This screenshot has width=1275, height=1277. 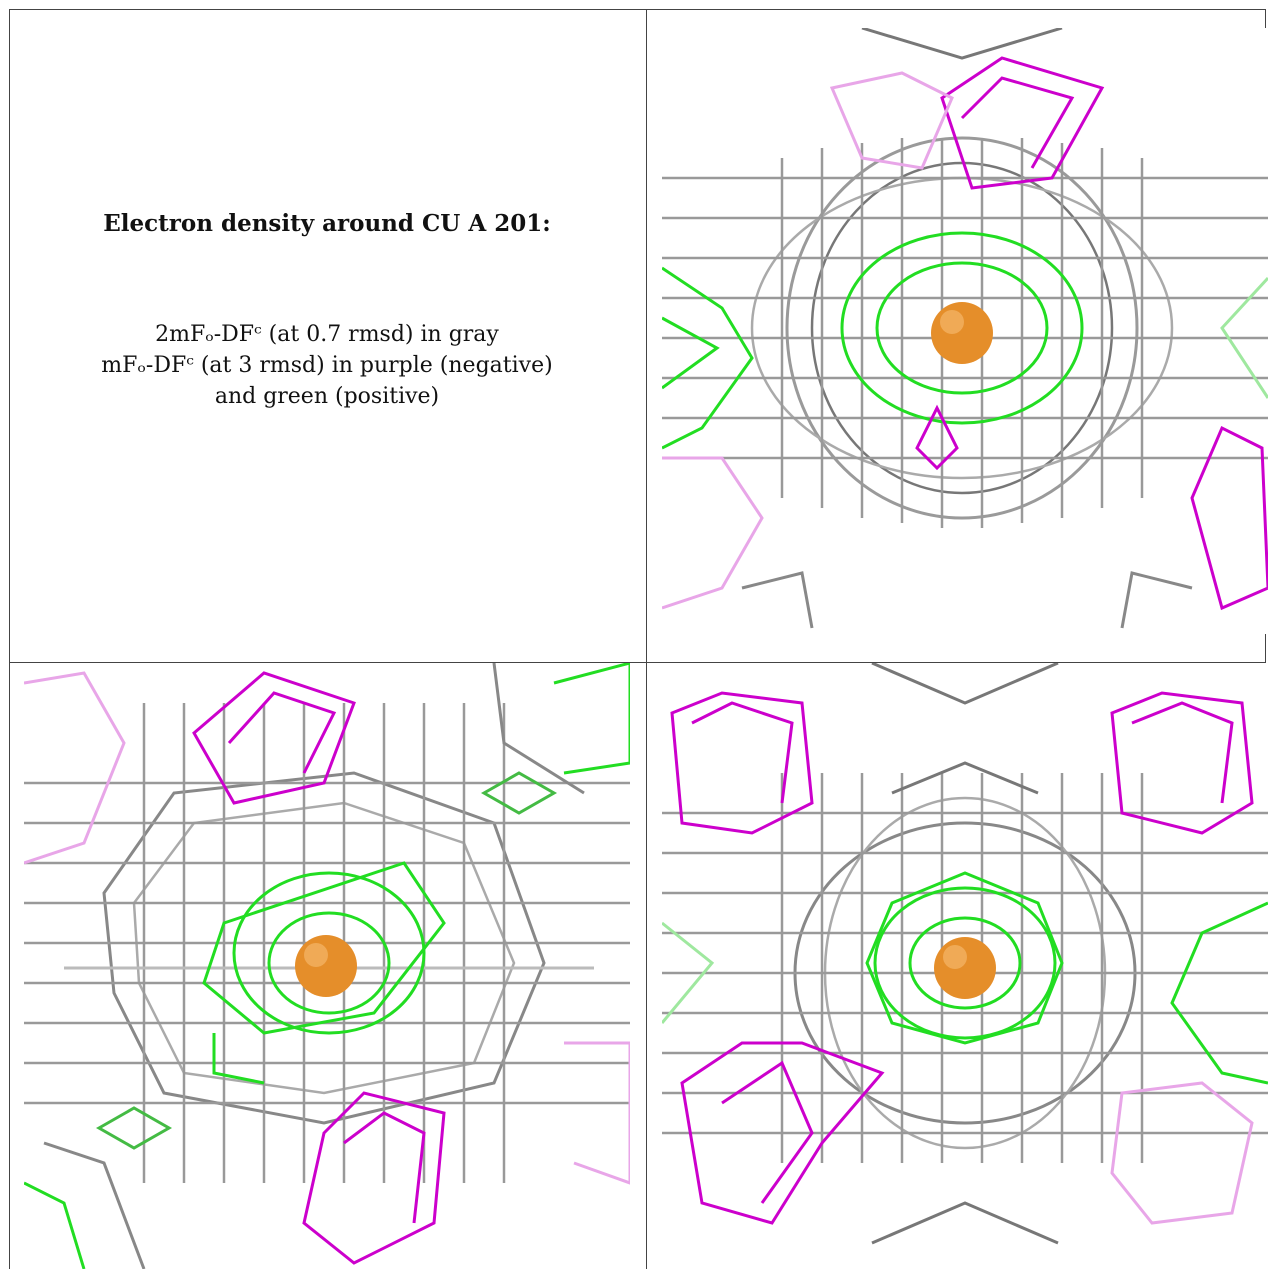 I want to click on border-middle, so click(x=637, y=662).